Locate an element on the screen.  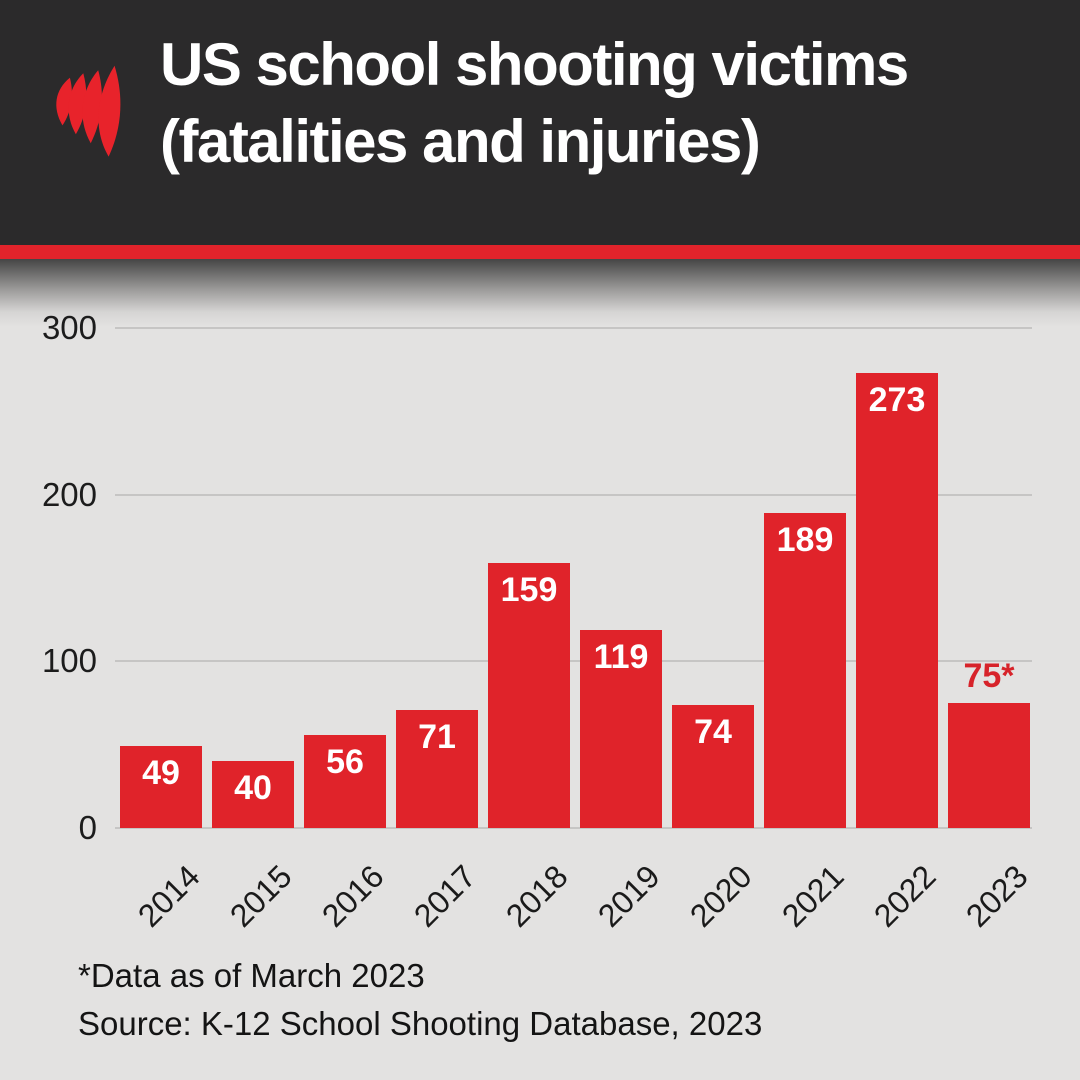
x-tick-label-2017: 2017 is located at coordinates (444, 896).